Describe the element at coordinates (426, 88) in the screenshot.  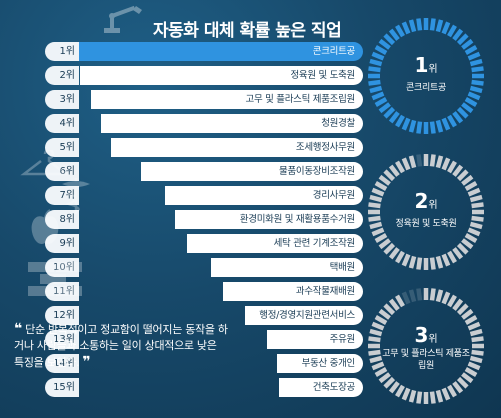
I see `ring-label: 콘크리트공` at that location.